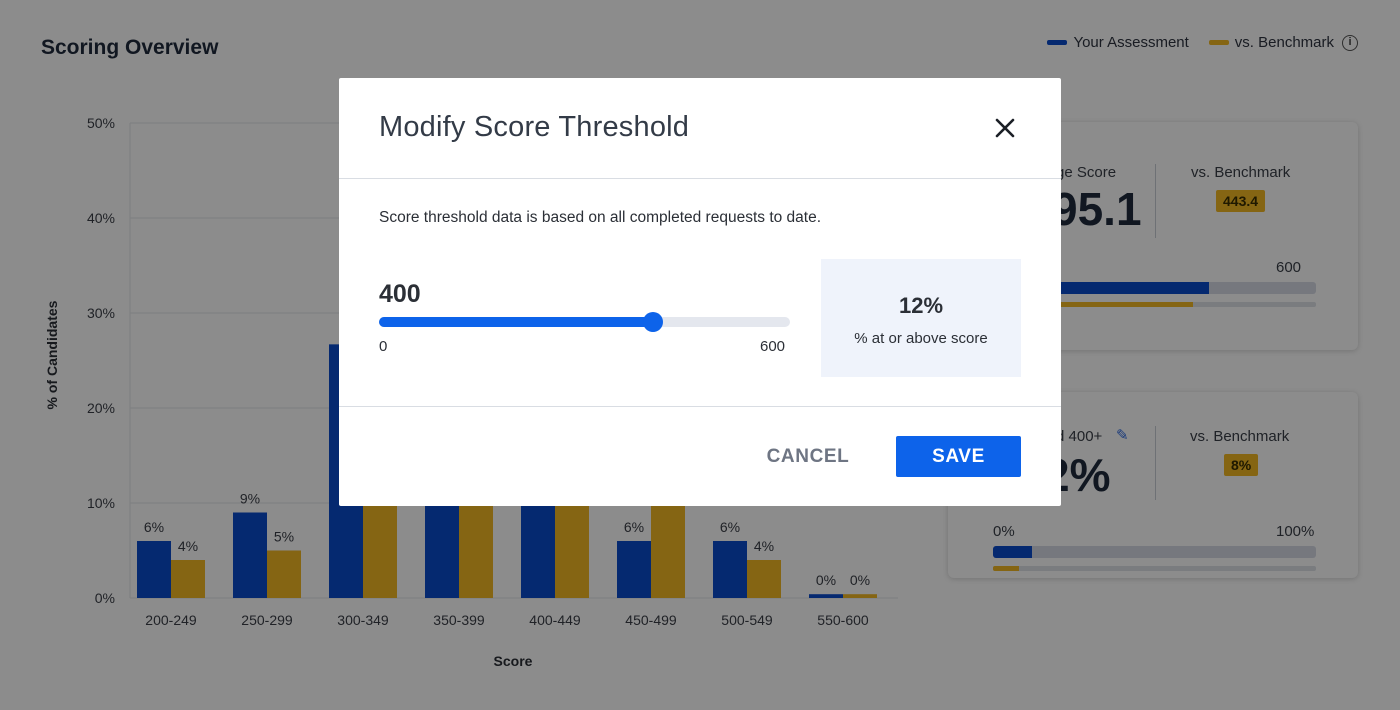 This screenshot has height=710, width=1400. Describe the element at coordinates (400, 294) in the screenshot. I see `slider-value: 400` at that location.